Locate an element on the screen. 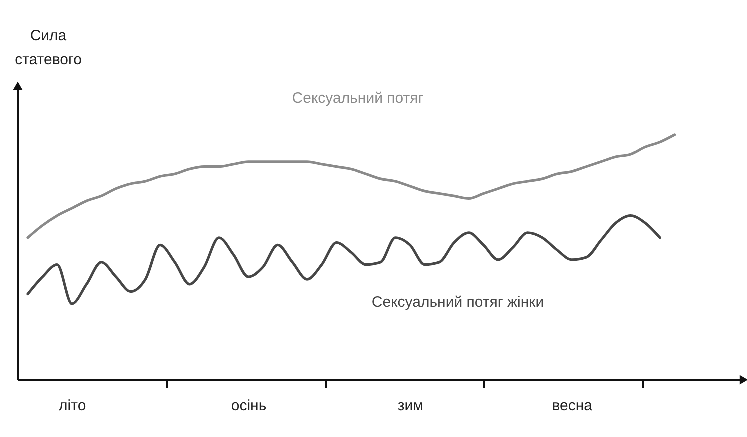  x-tick-label: весна is located at coordinates (573, 406).